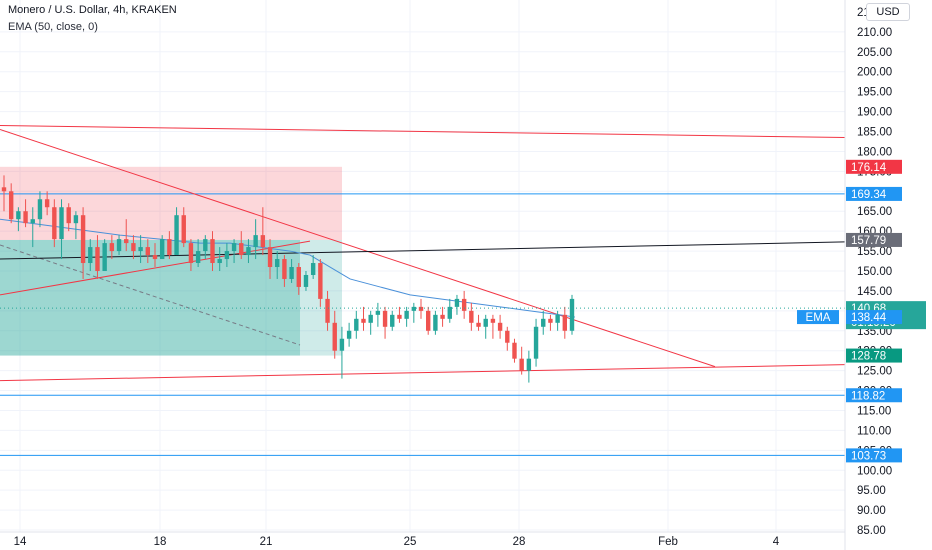  What do you see at coordinates (874, 53) in the screenshot?
I see `y-tick-label: 205.00` at bounding box center [874, 53].